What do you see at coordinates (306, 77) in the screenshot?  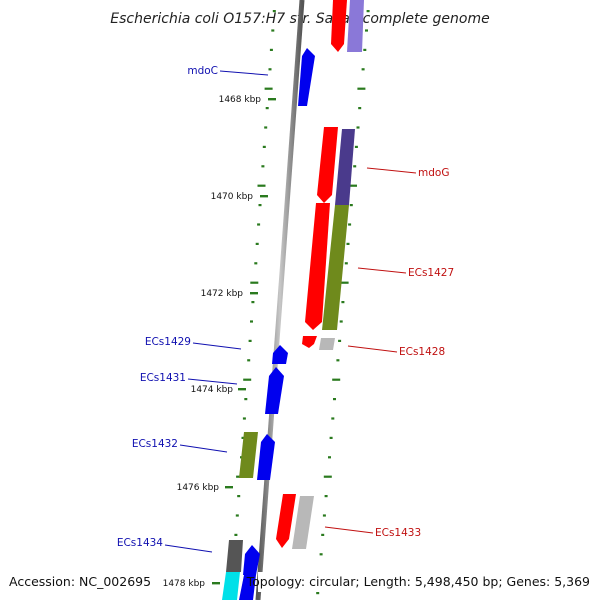 I see `gene-mdoC` at bounding box center [306, 77].